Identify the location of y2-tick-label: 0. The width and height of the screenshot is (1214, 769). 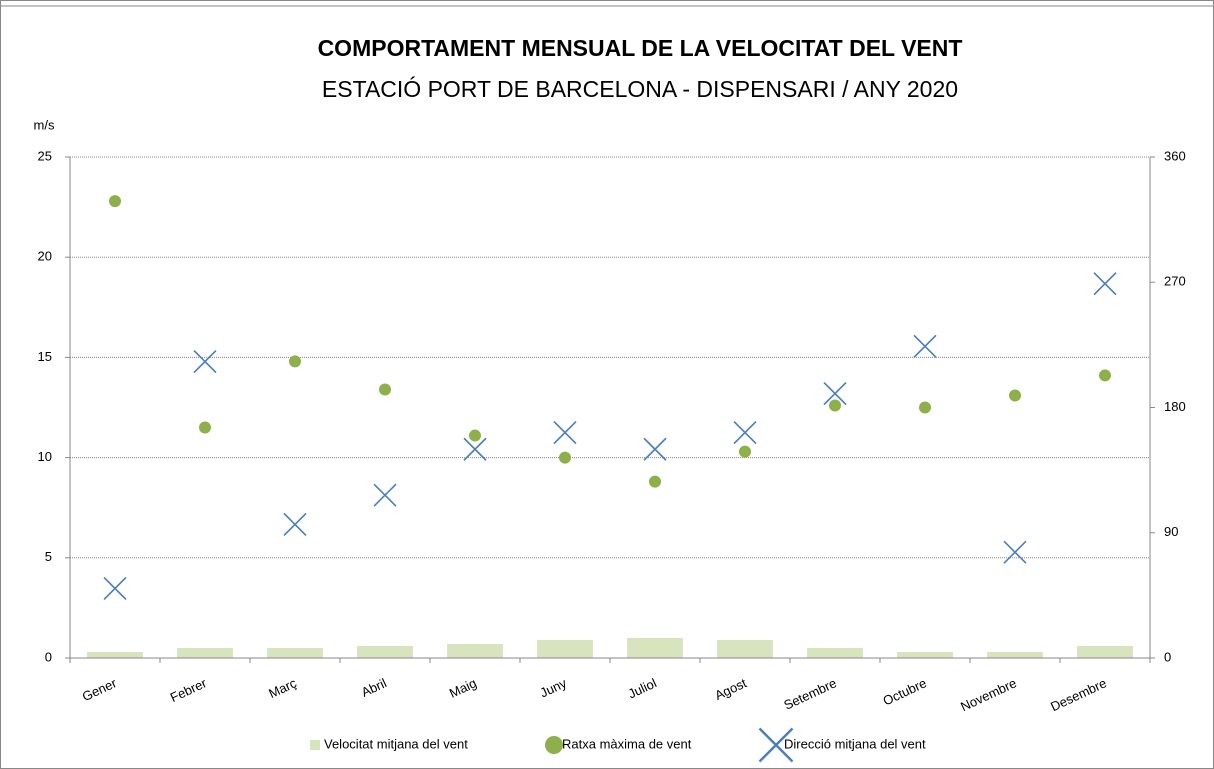
(1167, 656).